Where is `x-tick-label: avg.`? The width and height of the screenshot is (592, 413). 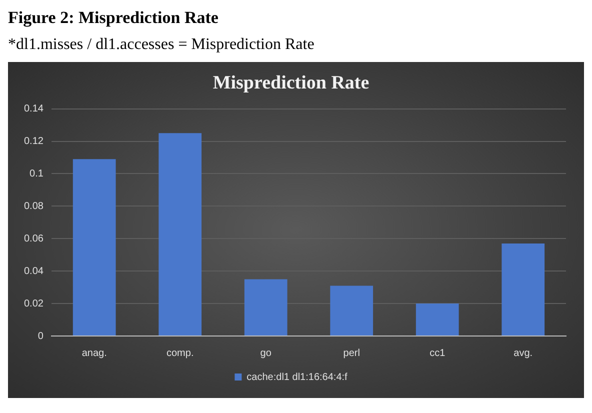
x-tick-label: avg. is located at coordinates (523, 353).